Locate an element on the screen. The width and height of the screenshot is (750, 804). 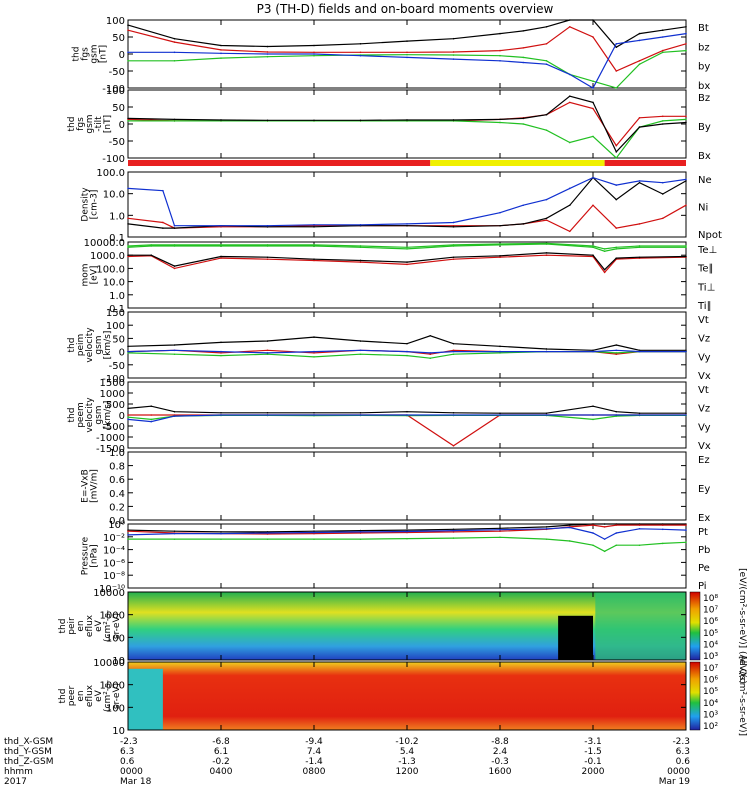
x-axis-value: -0.3 is located at coordinates (500, 762).